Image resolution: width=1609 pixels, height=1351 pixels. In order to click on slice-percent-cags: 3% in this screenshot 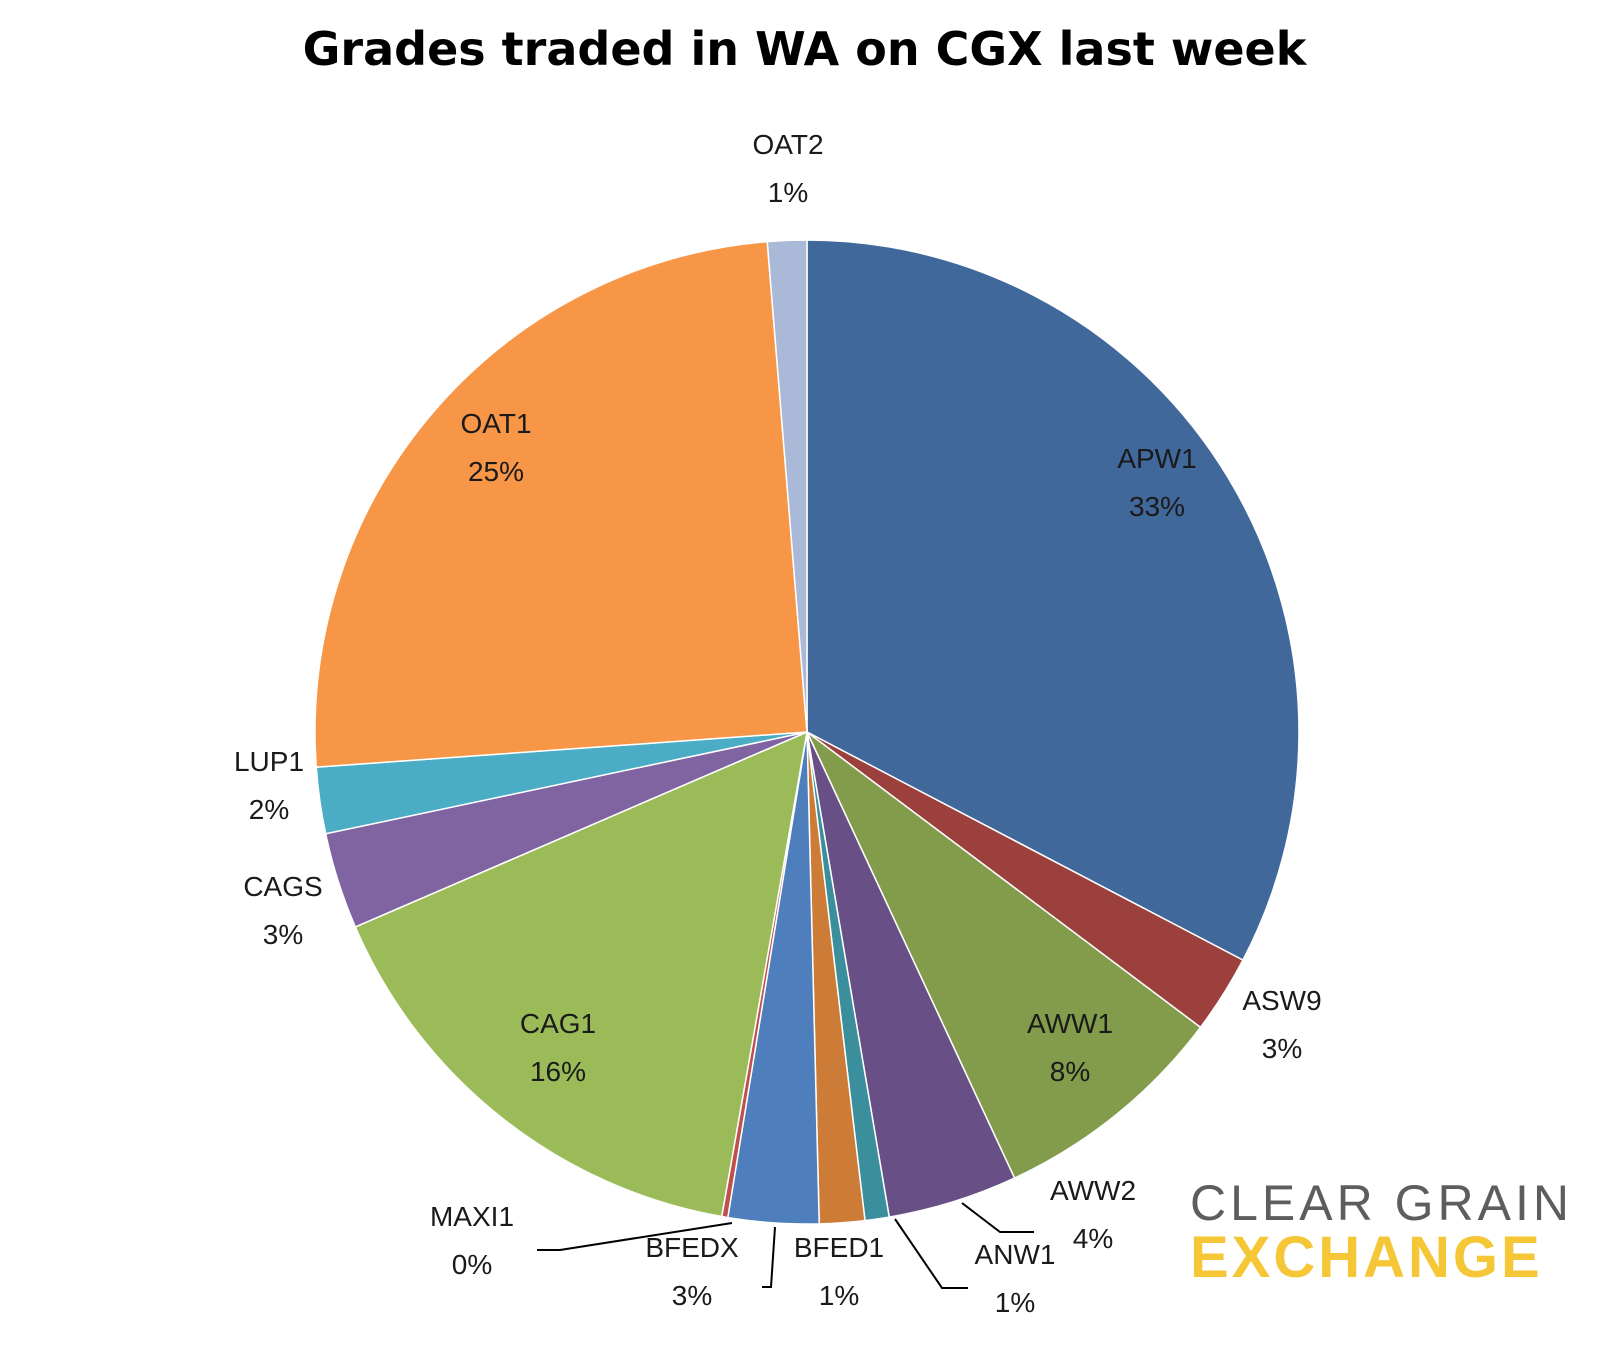, I will do `click(283, 934)`.